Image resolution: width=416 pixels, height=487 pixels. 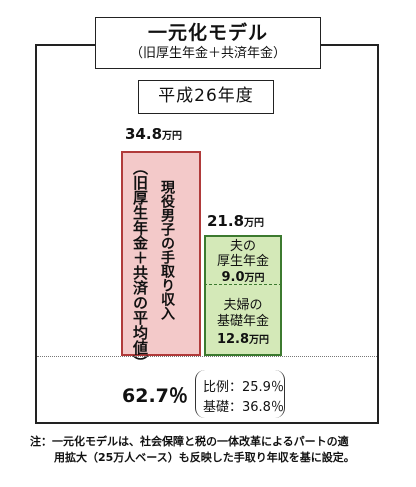 What do you see at coordinates (243, 387) in the screenshot?
I see `ratio-proportional: 比例：25.9％` at bounding box center [243, 387].